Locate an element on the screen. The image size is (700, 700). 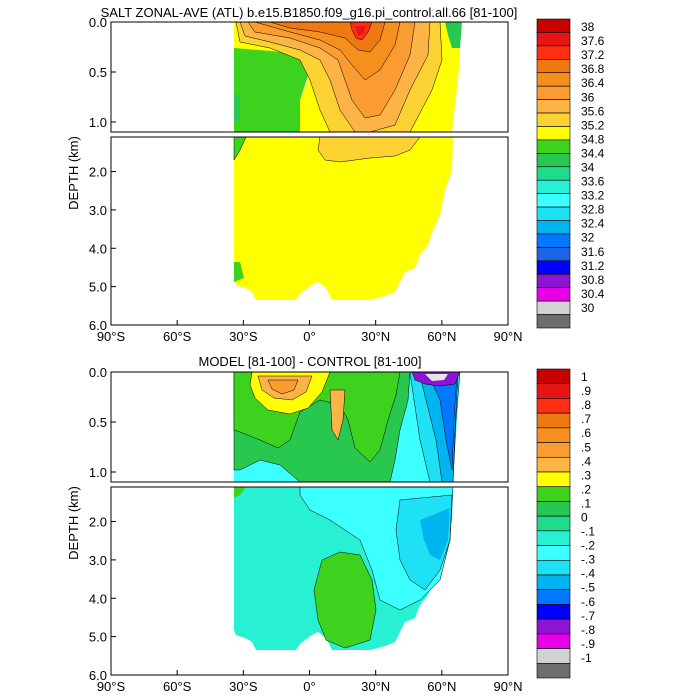
colorbar-label: 0 is located at coordinates (584, 517).